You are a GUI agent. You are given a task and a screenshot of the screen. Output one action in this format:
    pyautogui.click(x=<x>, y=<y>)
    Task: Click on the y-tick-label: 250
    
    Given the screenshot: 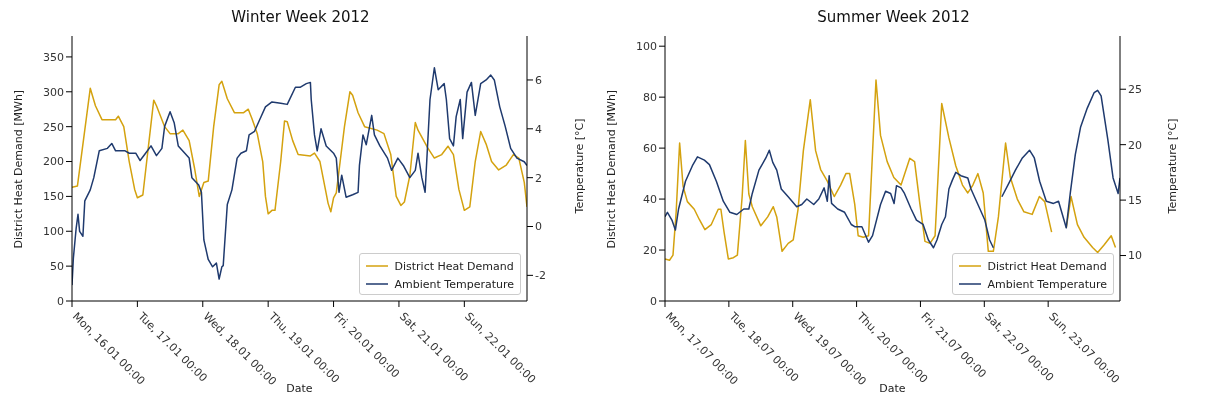 What is the action you would take?
    pyautogui.click(x=53, y=127)
    